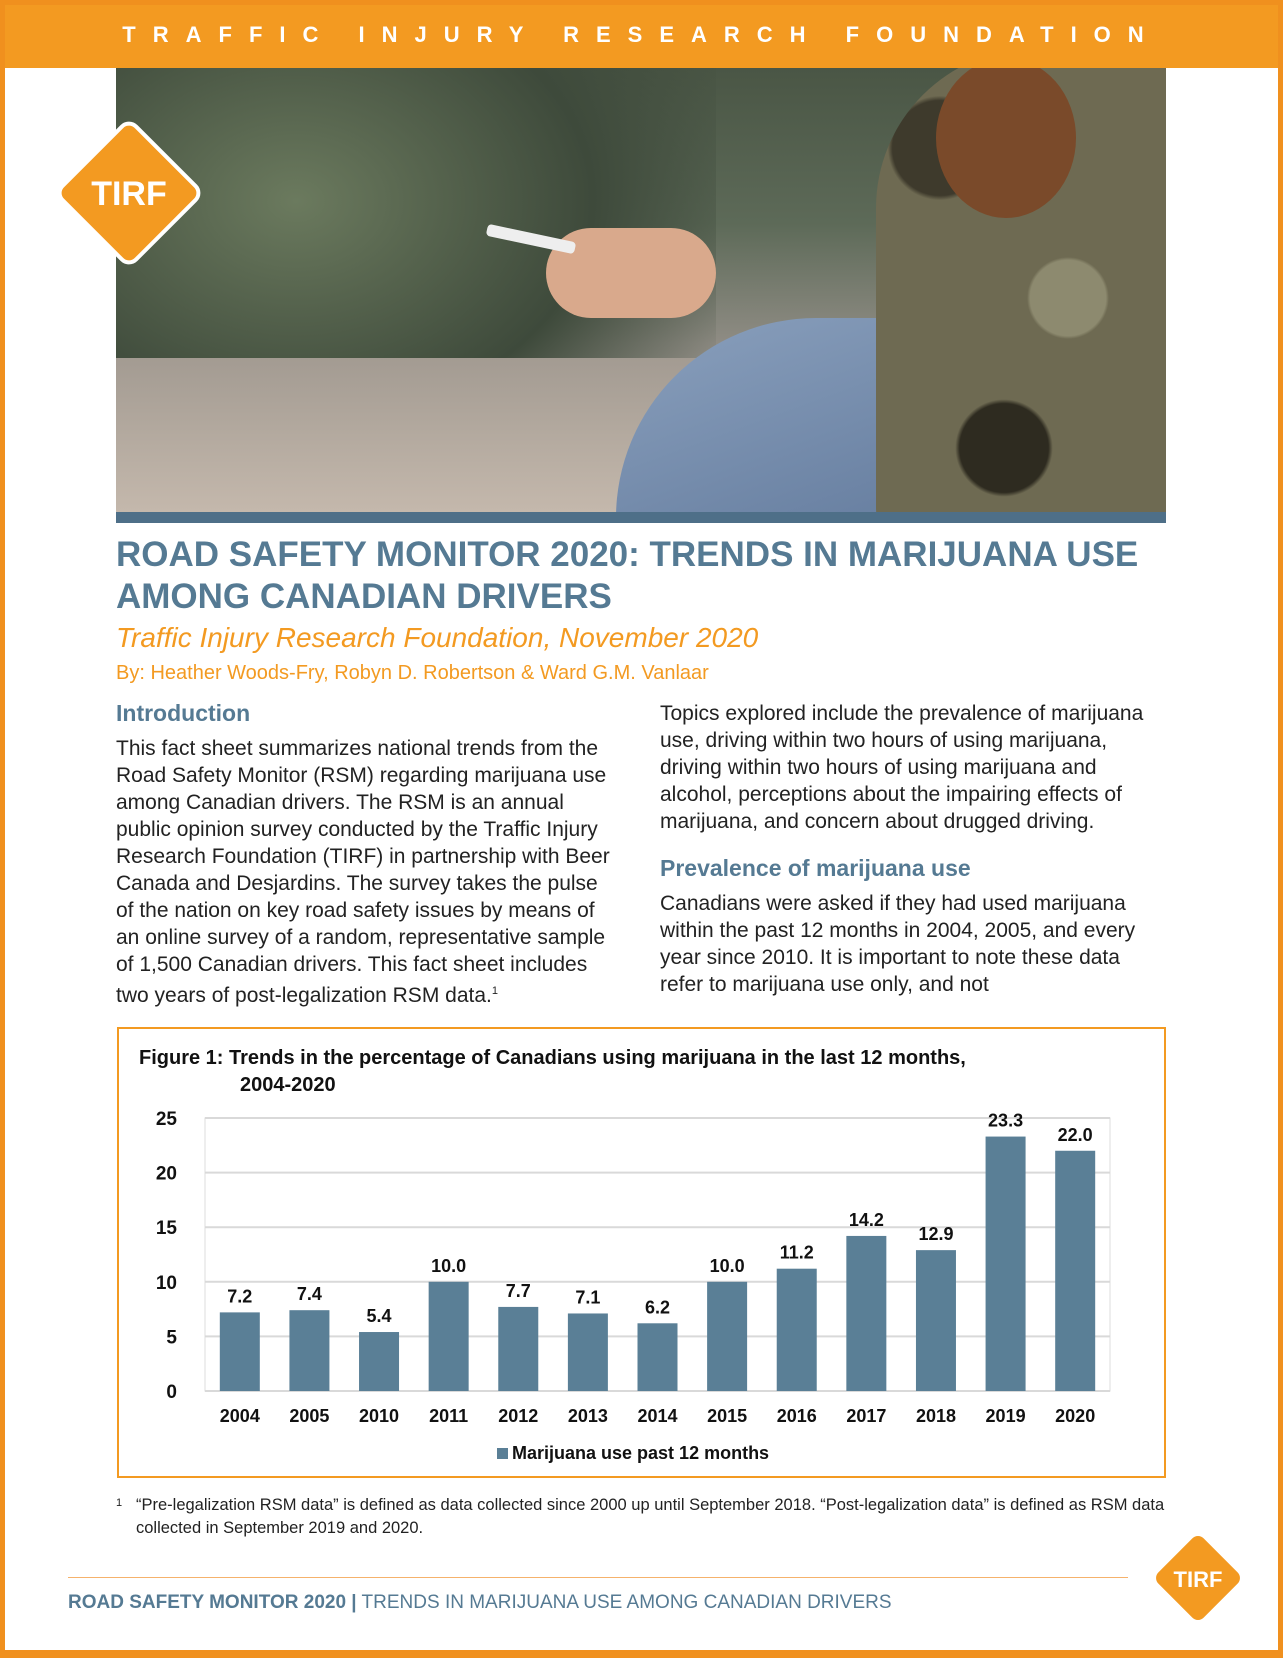 This screenshot has height=1658, width=1283. What do you see at coordinates (866, 1416) in the screenshot?
I see `x-tick-label: 2017` at bounding box center [866, 1416].